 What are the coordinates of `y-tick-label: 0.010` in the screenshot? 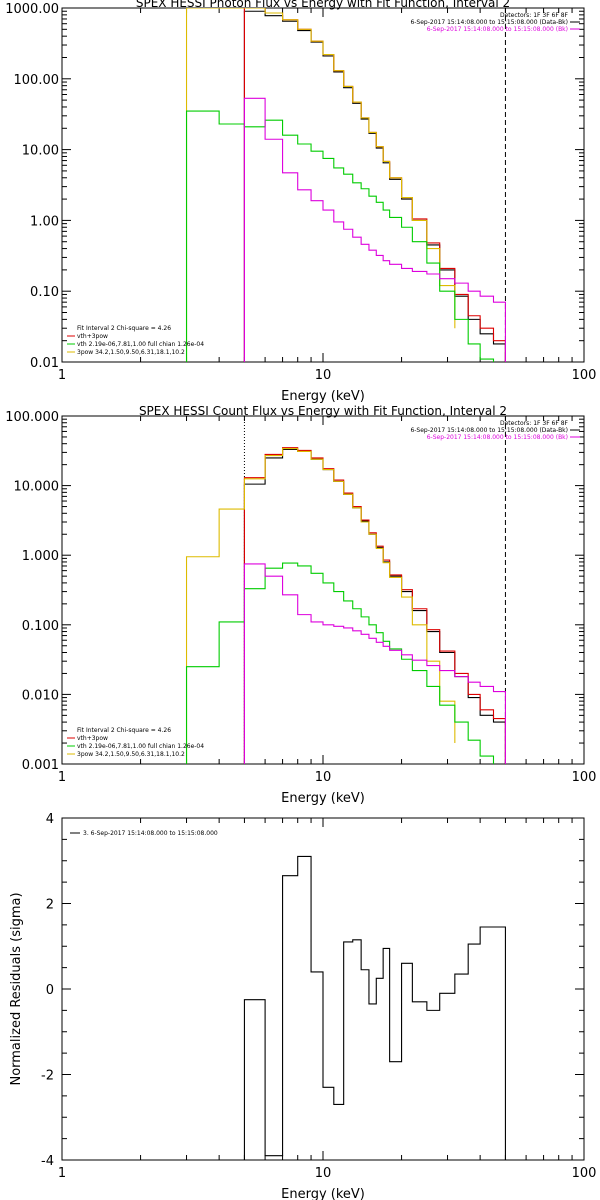 It's located at (40, 695).